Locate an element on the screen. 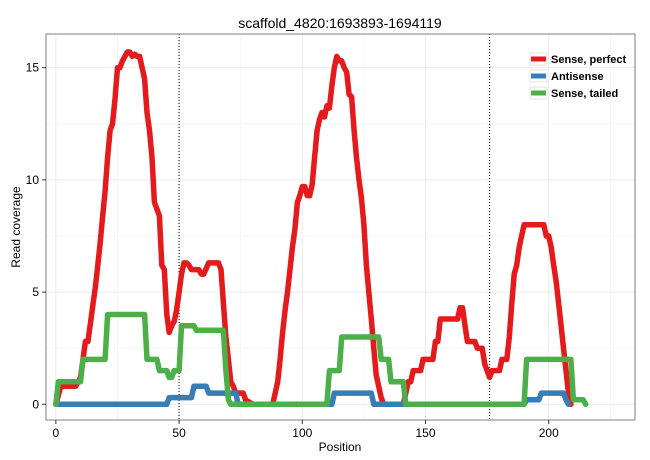 The width and height of the screenshot is (650, 460). x-axis-title: Position is located at coordinates (340, 447).